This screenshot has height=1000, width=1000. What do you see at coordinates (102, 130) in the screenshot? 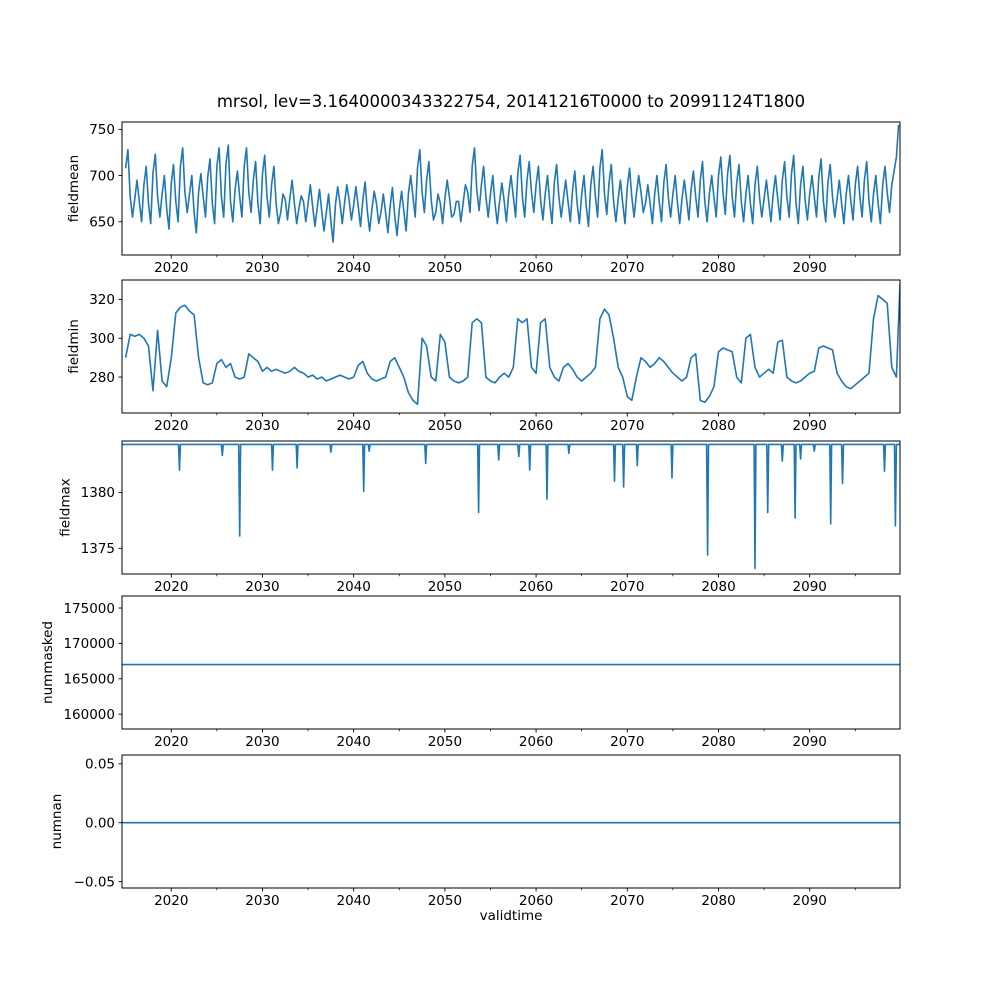
I see `y-tick-label: 750` at bounding box center [102, 130].